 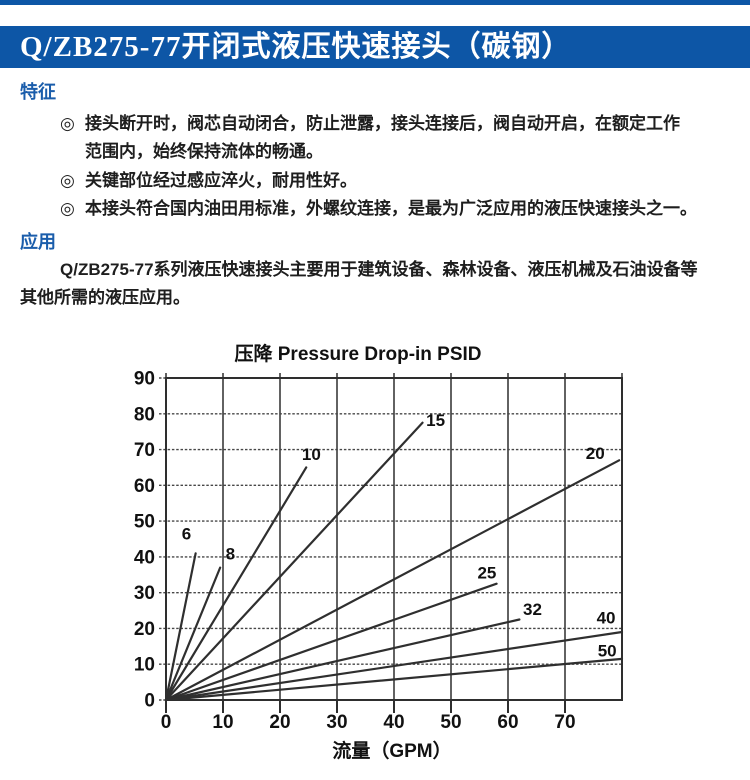 I want to click on feature-bullet-text: 本接头符合国内油田用标准，外螺纹连接，是最为广泛应用的液压快速接头之一。, so click(x=391, y=208).